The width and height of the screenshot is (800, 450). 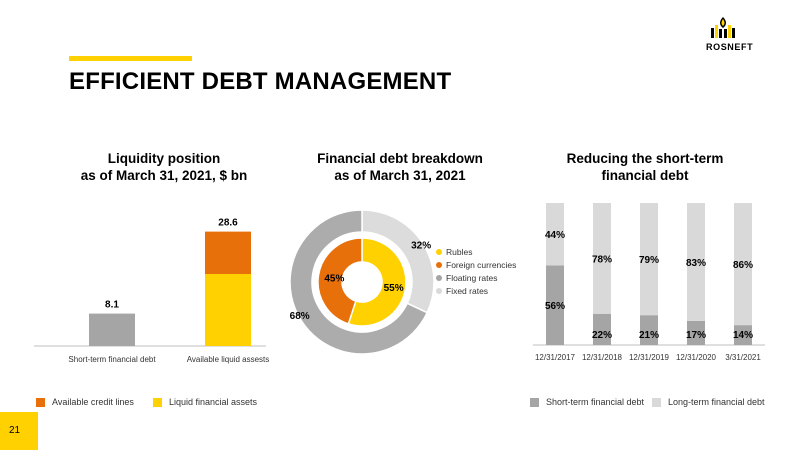 I want to click on legend-label: Short-term financial debt, so click(x=595, y=402).